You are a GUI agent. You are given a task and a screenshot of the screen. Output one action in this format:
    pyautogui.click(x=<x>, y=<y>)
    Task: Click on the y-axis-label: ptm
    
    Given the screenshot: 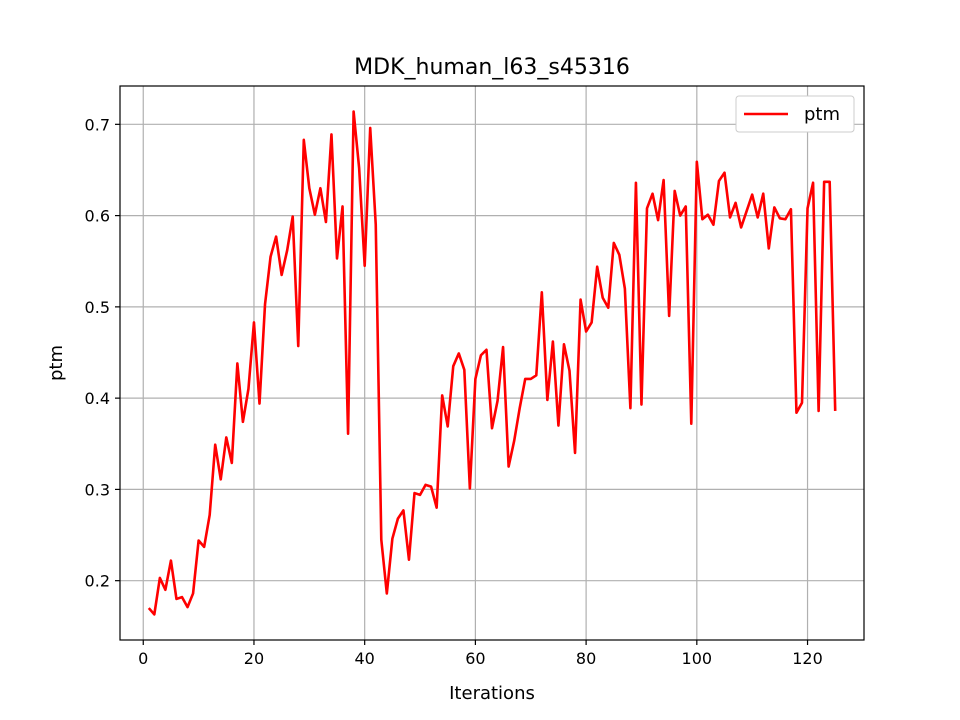 What is the action you would take?
    pyautogui.click(x=56, y=363)
    